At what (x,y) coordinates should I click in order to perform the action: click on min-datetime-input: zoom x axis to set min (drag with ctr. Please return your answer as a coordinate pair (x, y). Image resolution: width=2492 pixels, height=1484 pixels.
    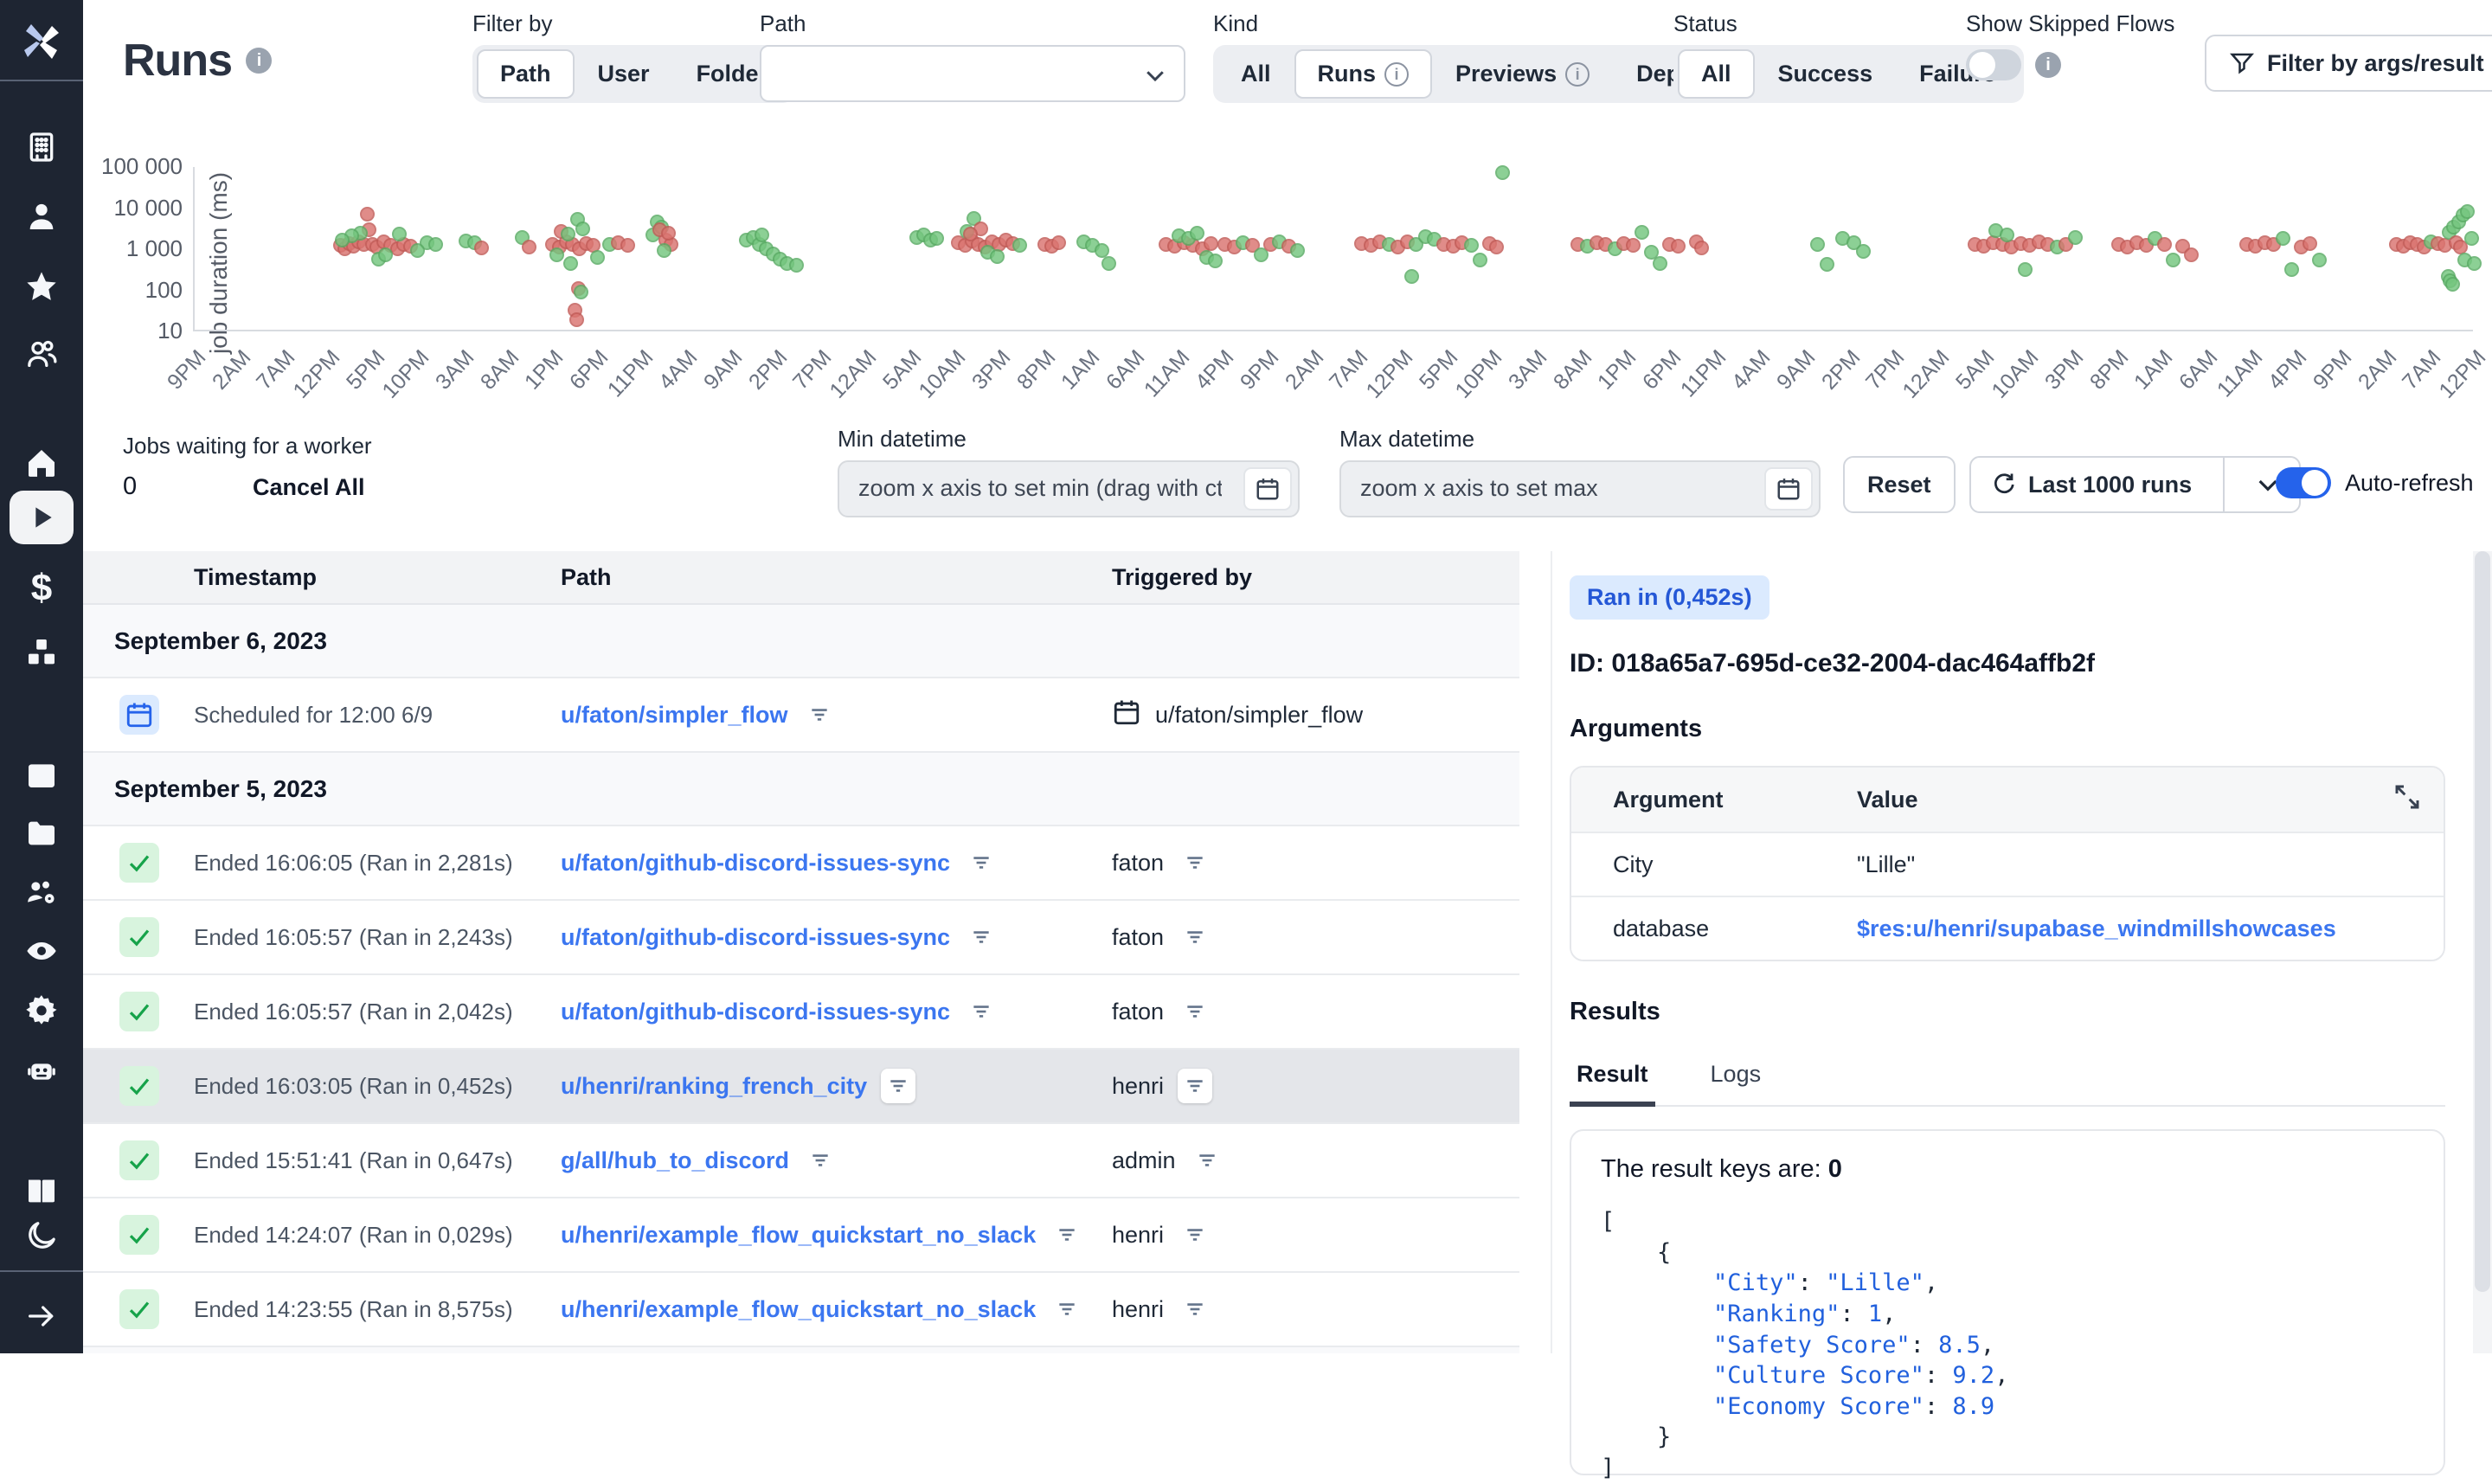
    Looking at the image, I should click on (1069, 489).